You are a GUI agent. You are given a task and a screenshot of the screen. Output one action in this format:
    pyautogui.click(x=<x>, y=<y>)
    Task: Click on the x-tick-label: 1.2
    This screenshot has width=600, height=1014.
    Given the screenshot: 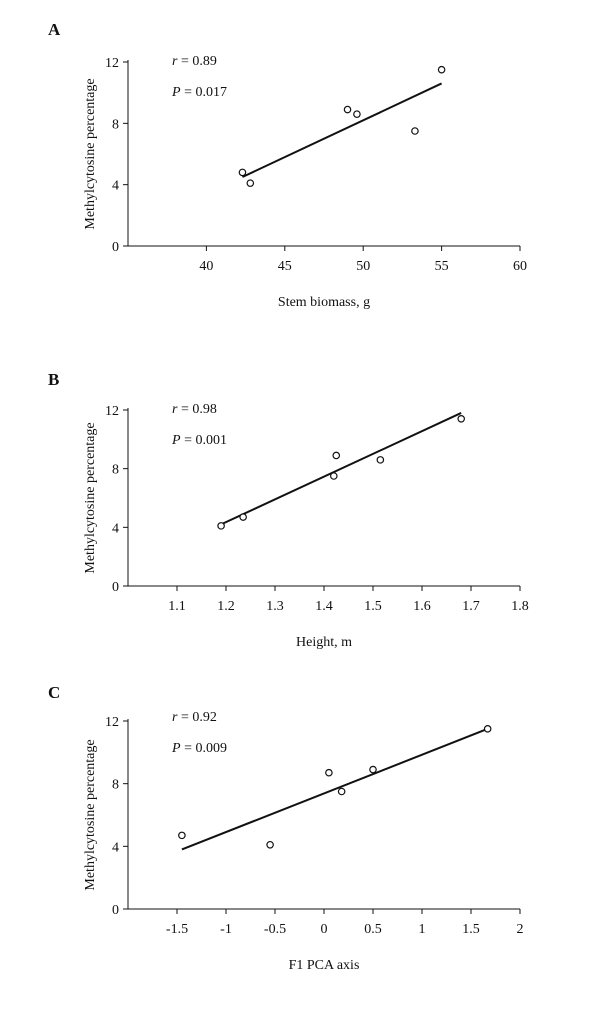 What is the action you would take?
    pyautogui.click(x=226, y=606)
    